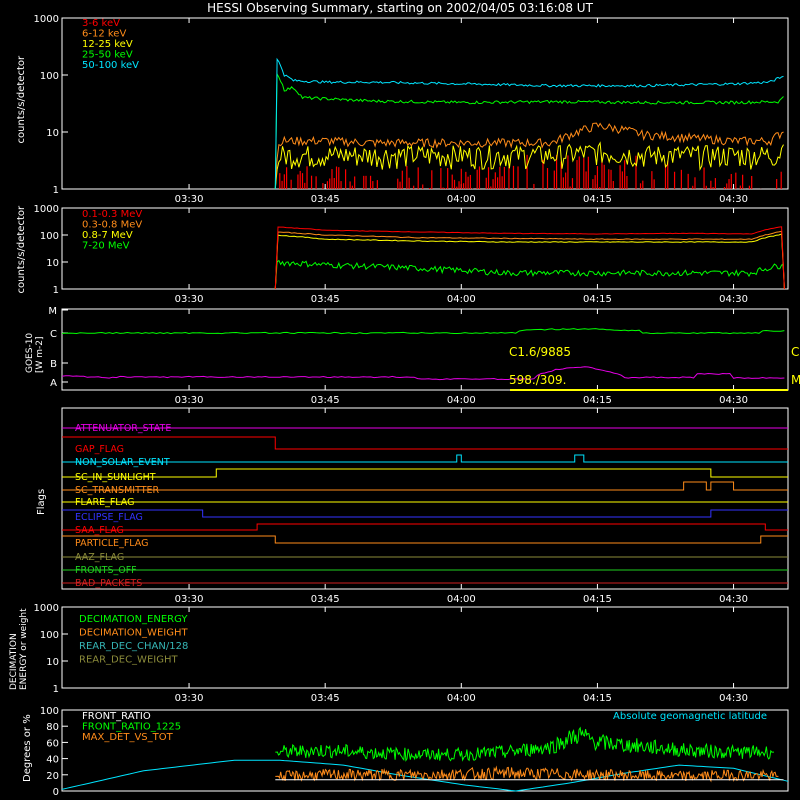 The width and height of the screenshot is (800, 800). Describe the element at coordinates (128, 660) in the screenshot. I see `legend-3: REAR_DEC_WEIGHT` at that location.